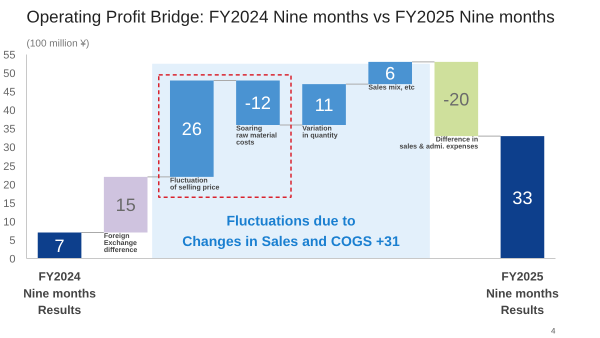 This screenshot has width=600, height=338. I want to click on y-tick-label: 20, so click(9, 185).